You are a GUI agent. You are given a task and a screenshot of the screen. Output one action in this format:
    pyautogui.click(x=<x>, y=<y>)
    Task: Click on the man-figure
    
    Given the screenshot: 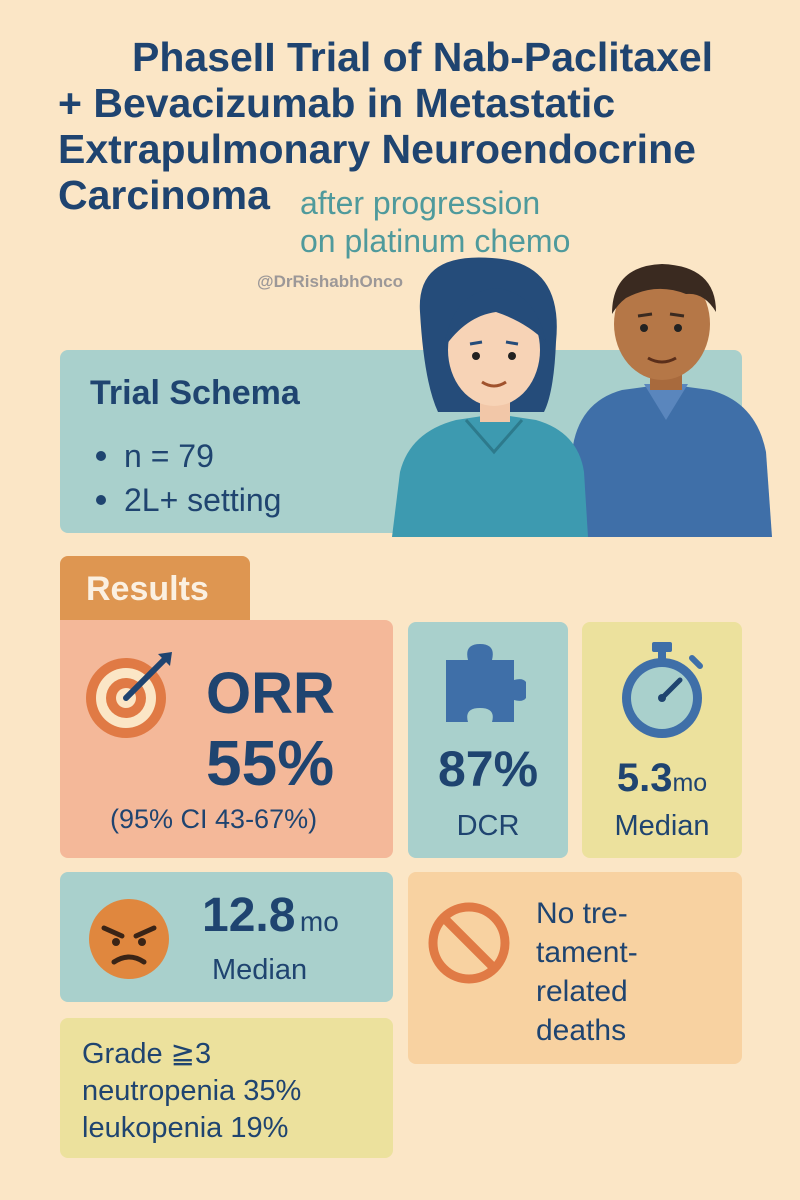 What is the action you would take?
    pyautogui.click(x=670, y=400)
    